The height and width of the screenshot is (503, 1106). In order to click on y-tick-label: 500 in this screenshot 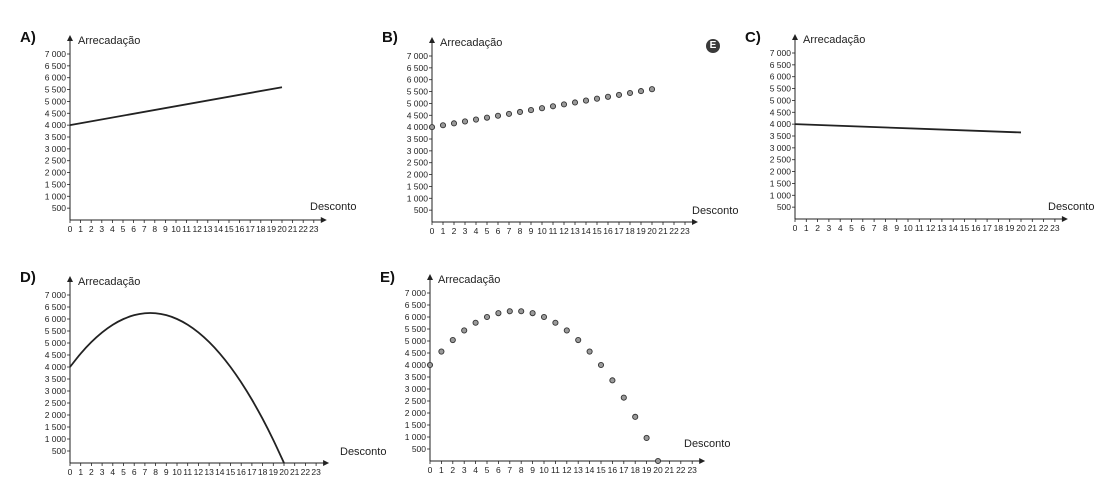, I will do `click(59, 451)`.